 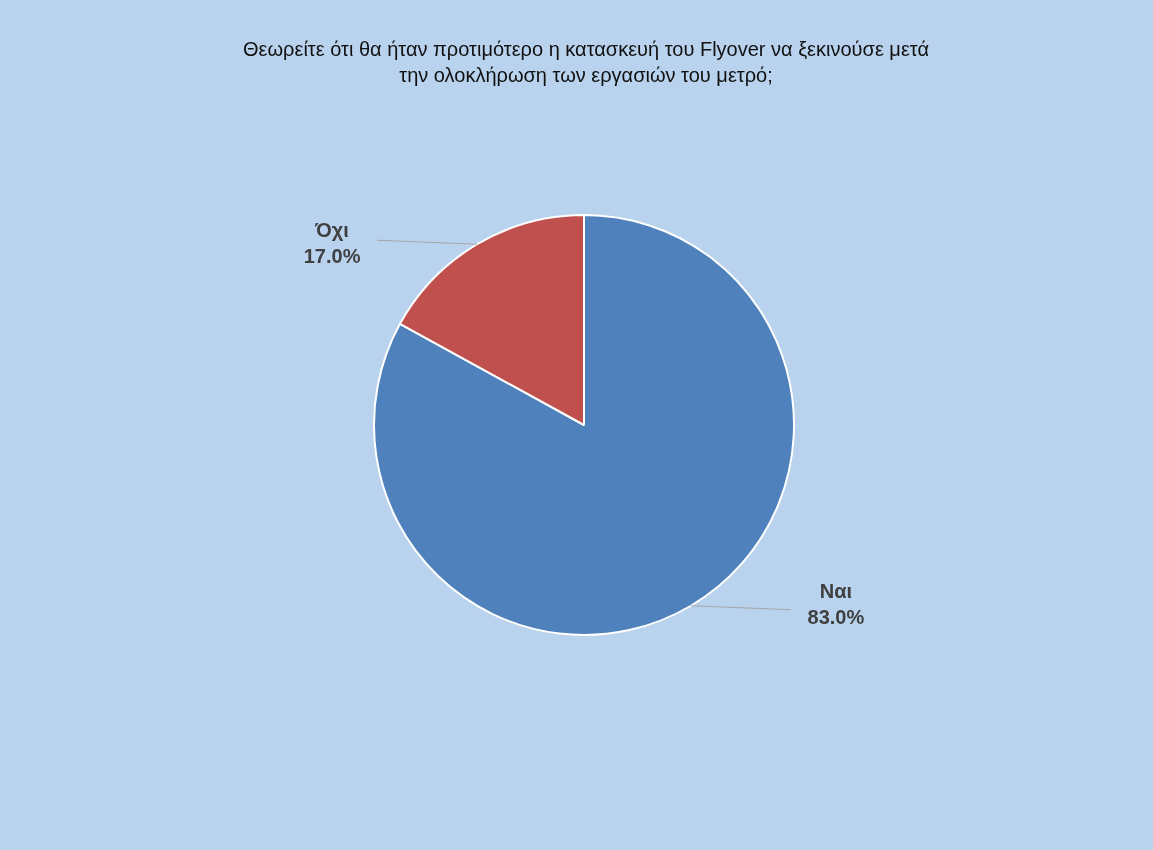 What do you see at coordinates (836, 617) in the screenshot?
I see `data-label: 83.0%` at bounding box center [836, 617].